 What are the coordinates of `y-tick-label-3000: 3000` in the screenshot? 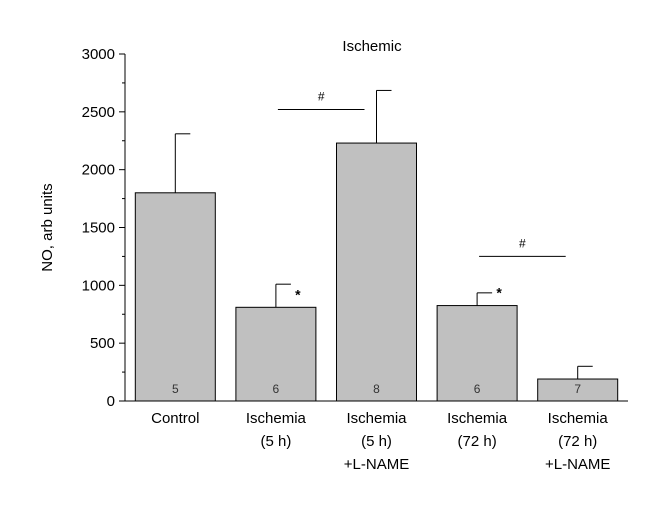 It's located at (98, 54).